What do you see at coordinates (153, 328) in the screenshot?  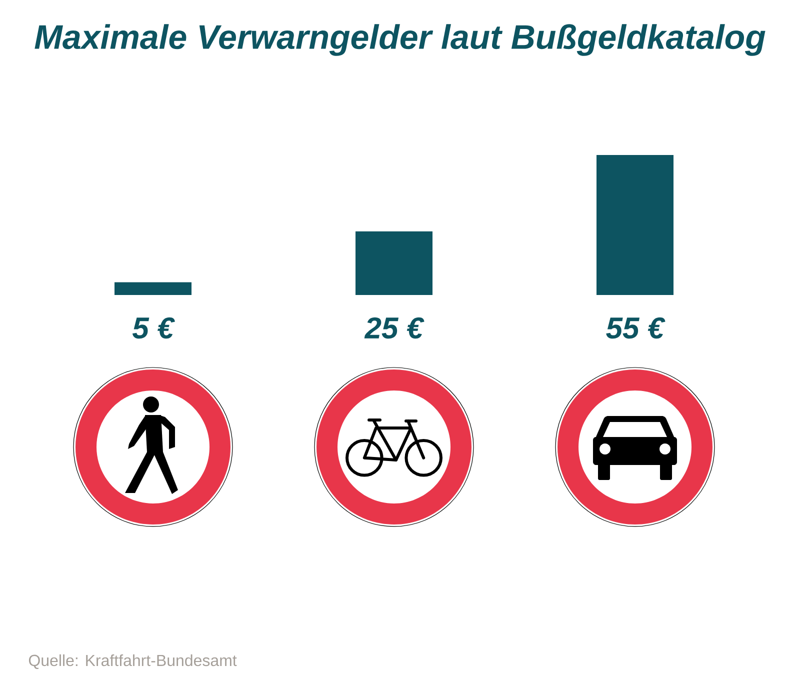 I see `data-label: 5 €` at bounding box center [153, 328].